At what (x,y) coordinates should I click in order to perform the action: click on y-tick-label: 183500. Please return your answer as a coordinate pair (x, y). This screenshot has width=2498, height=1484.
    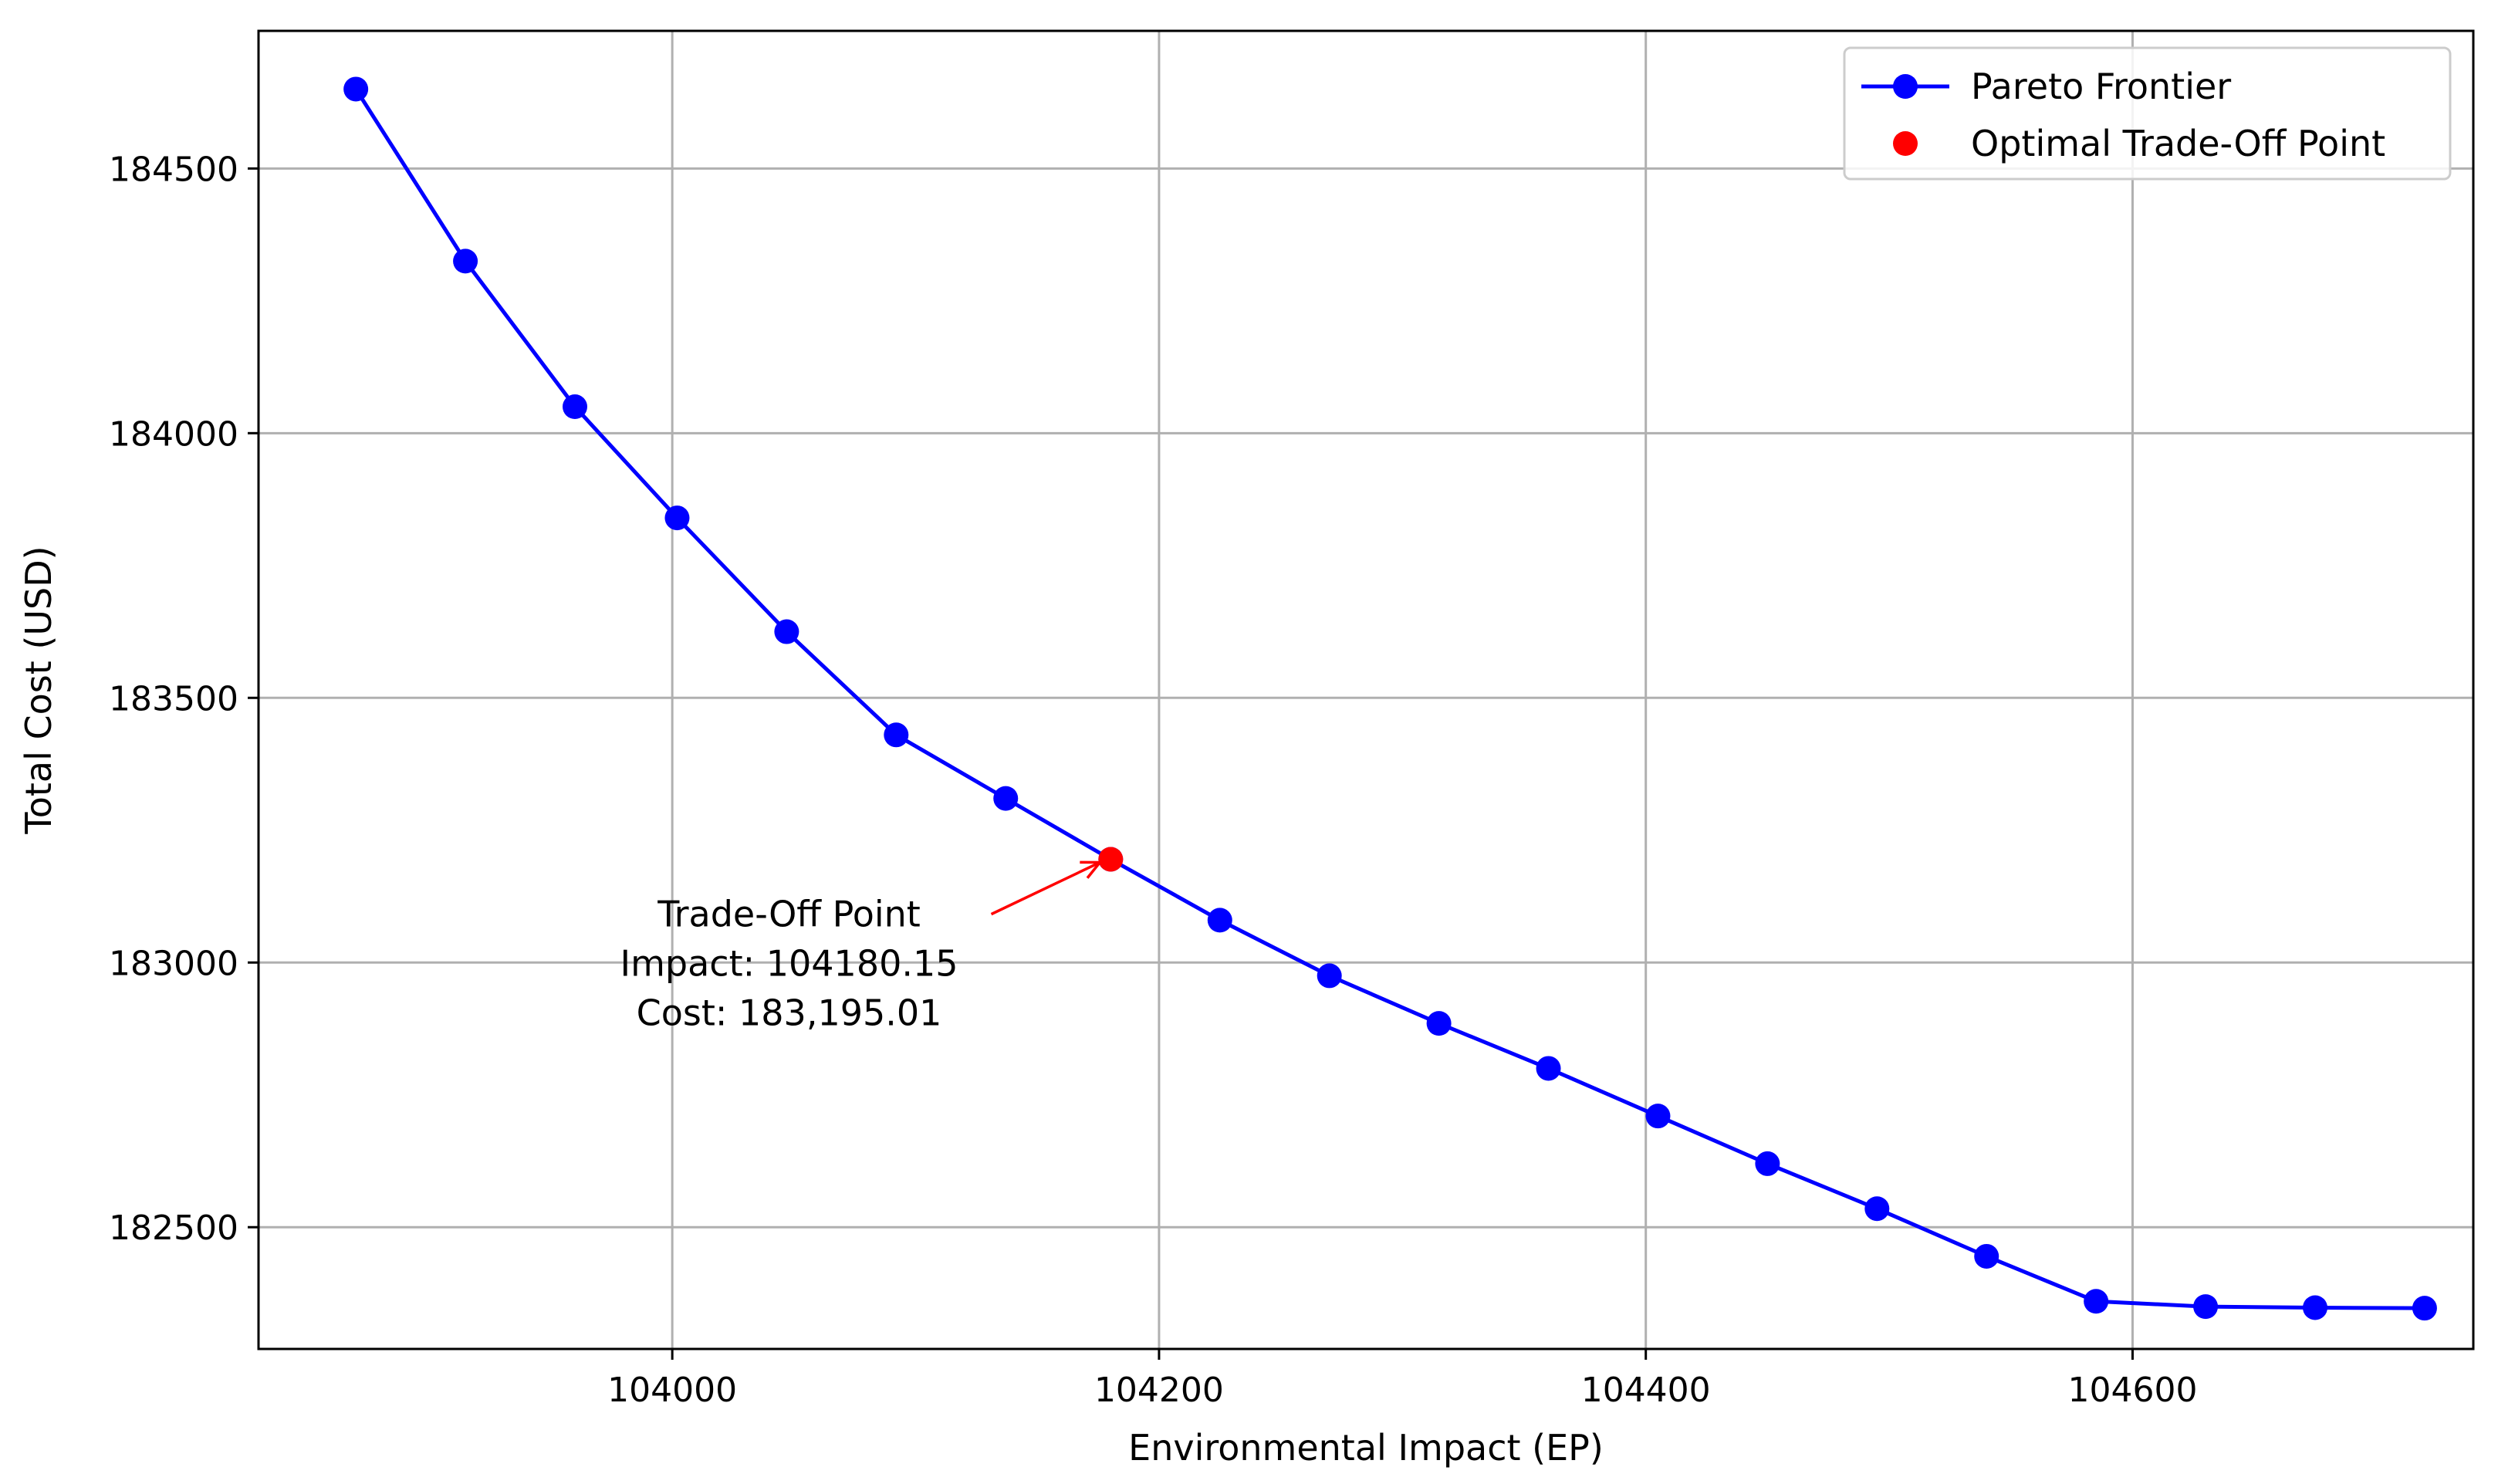
    Looking at the image, I should click on (173, 698).